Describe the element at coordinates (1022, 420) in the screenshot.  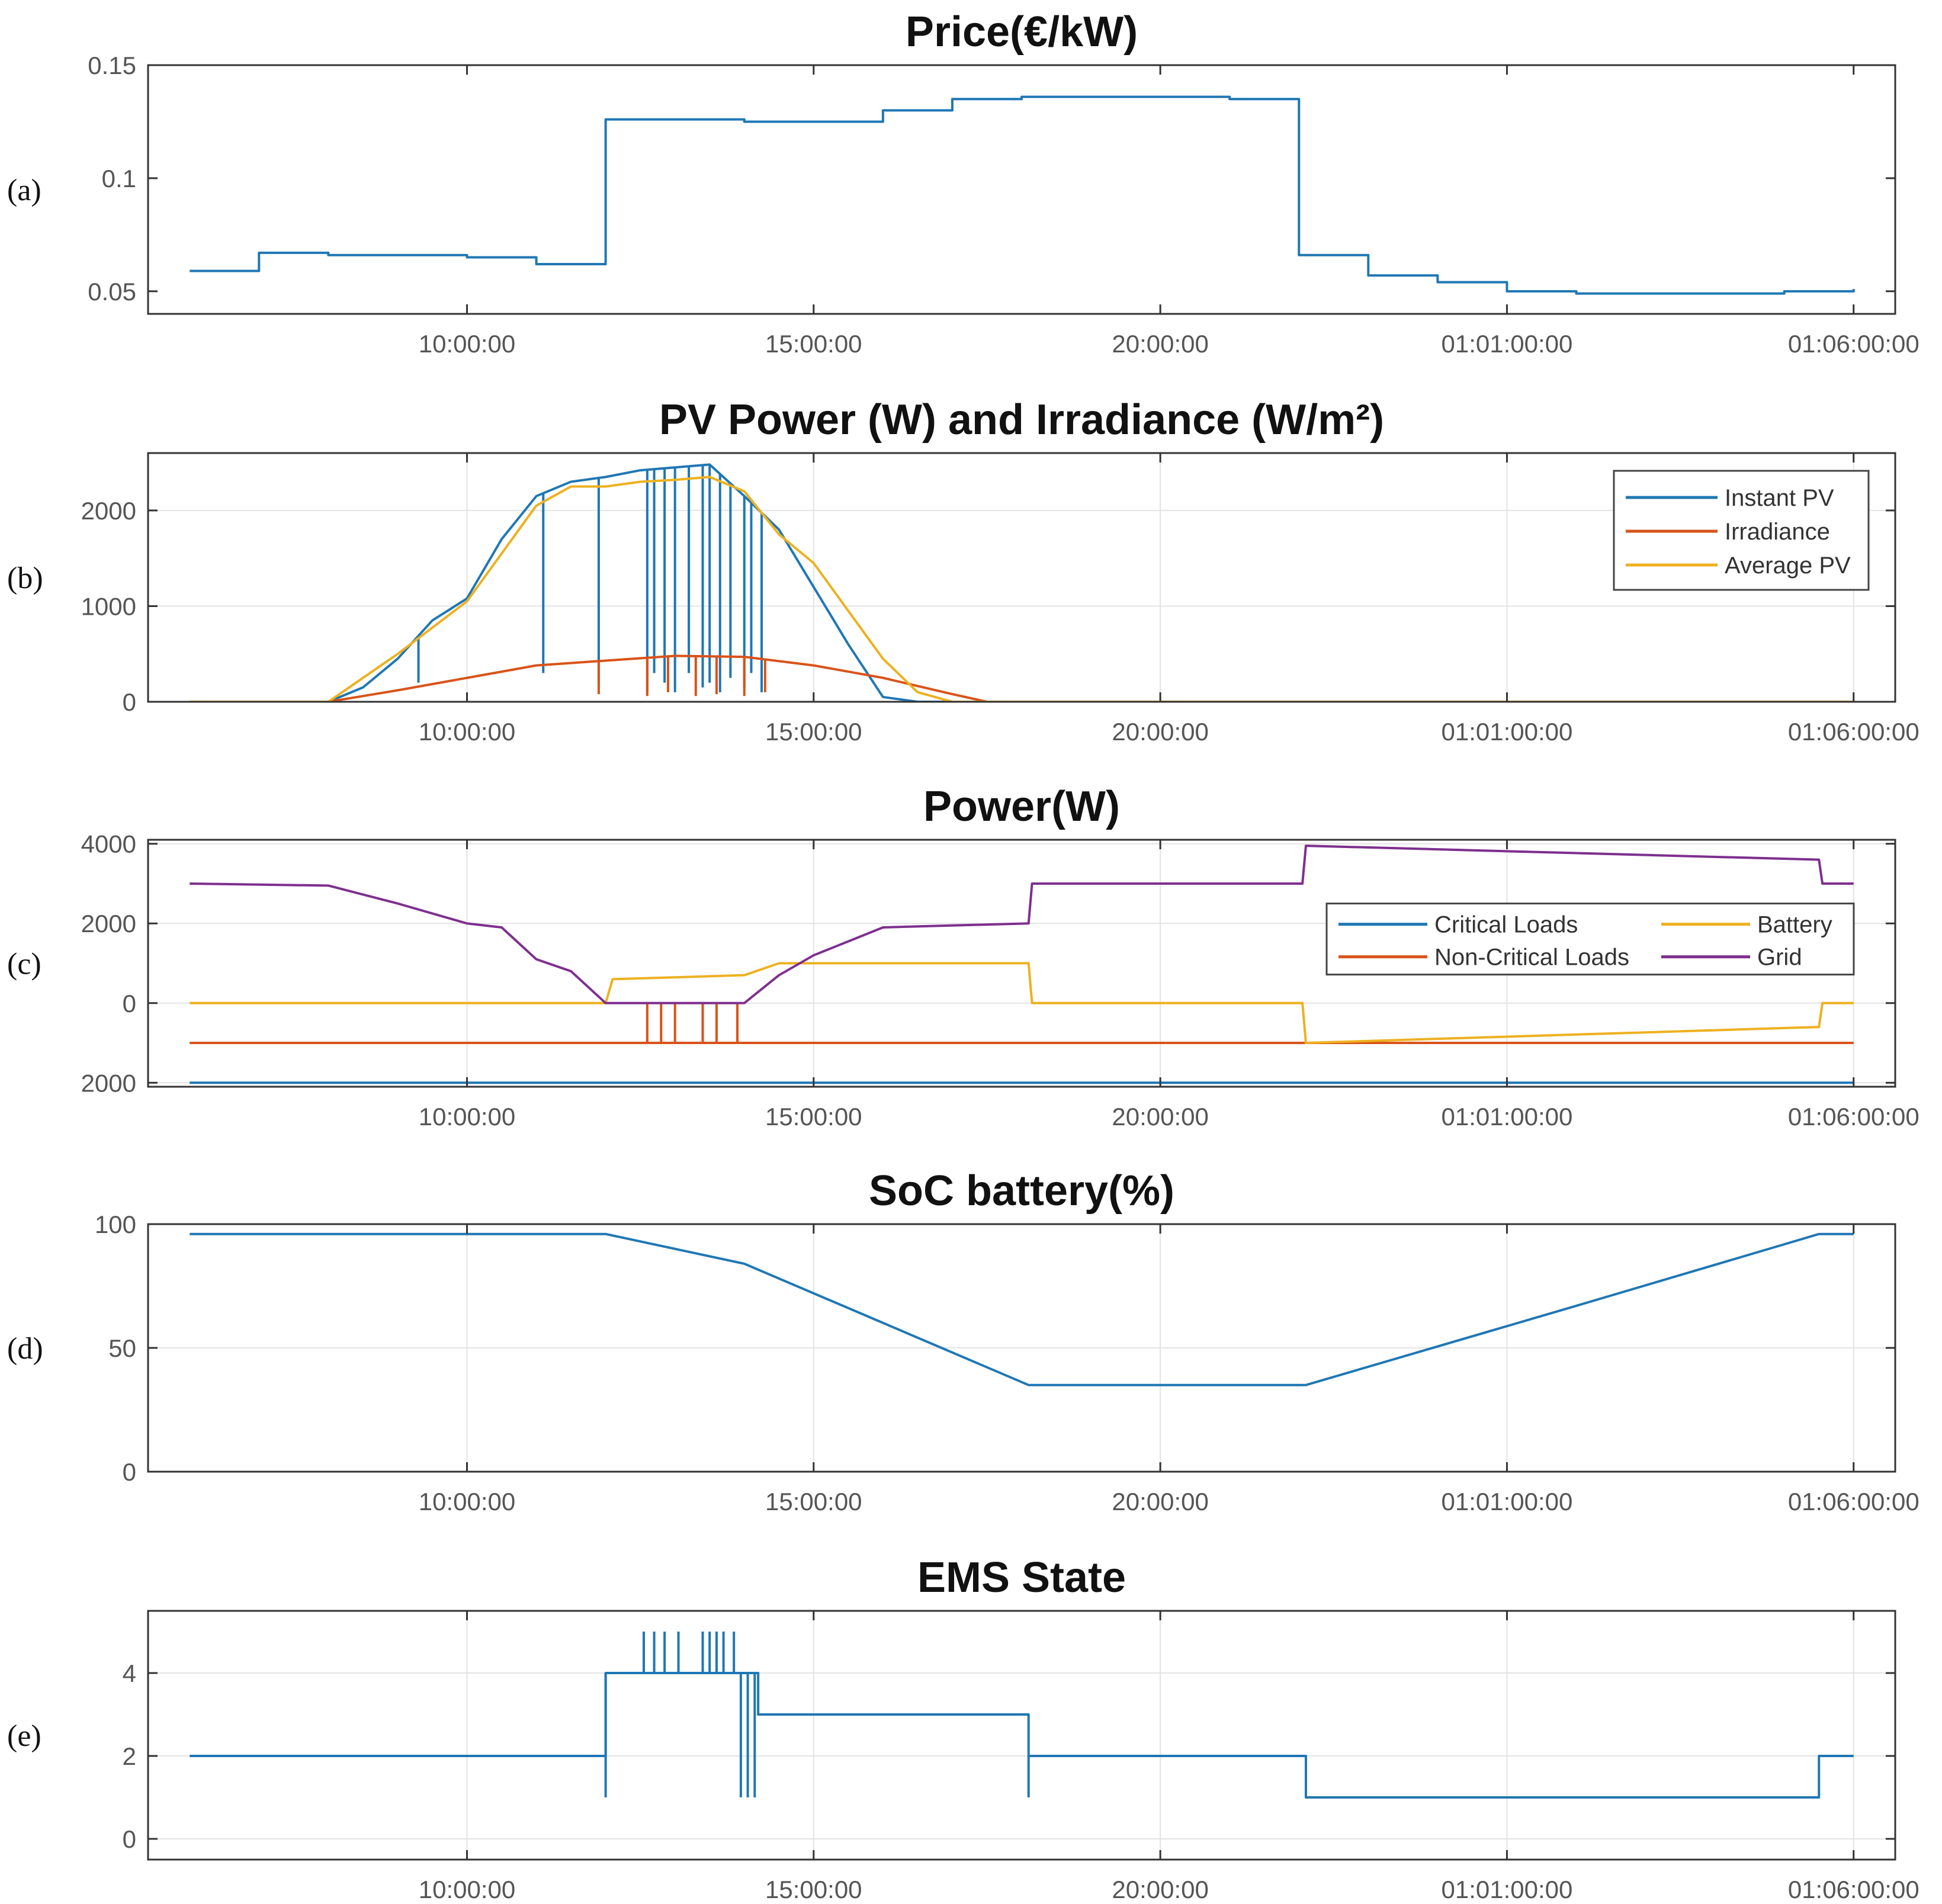
I see `panel-b-title: PV Power (W) and Irradiance (W/m²)` at that location.